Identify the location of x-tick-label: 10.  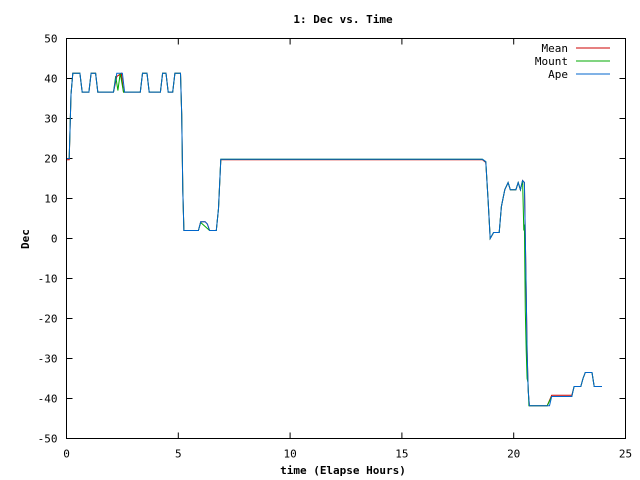
(289, 454).